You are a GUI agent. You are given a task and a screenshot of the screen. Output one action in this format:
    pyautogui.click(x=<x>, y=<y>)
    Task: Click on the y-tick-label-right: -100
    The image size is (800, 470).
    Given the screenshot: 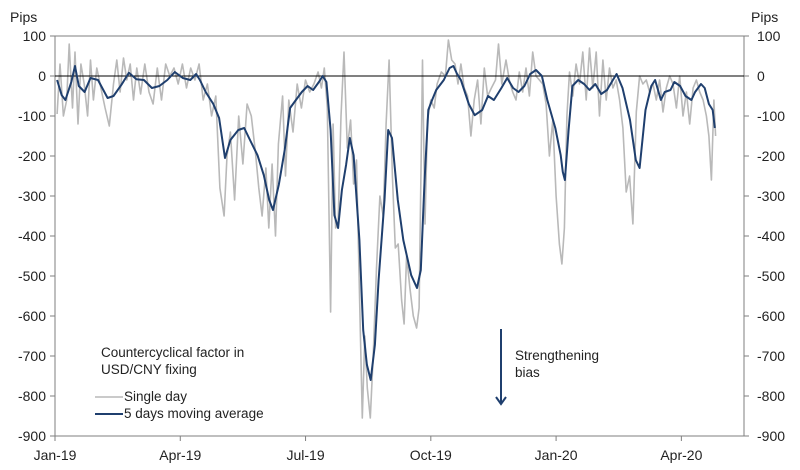 What is the action you would take?
    pyautogui.click(x=771, y=116)
    